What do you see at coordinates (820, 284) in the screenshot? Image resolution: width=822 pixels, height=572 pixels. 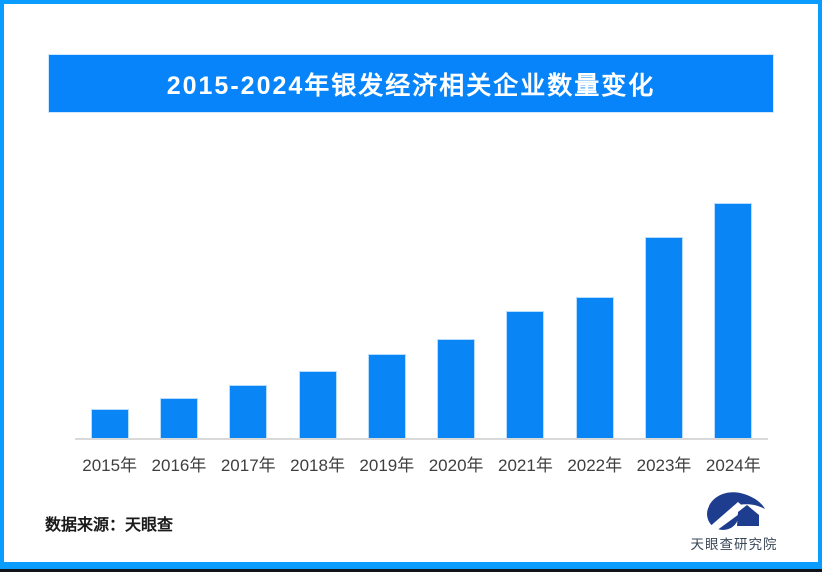 I see `frame-border-right` at bounding box center [820, 284].